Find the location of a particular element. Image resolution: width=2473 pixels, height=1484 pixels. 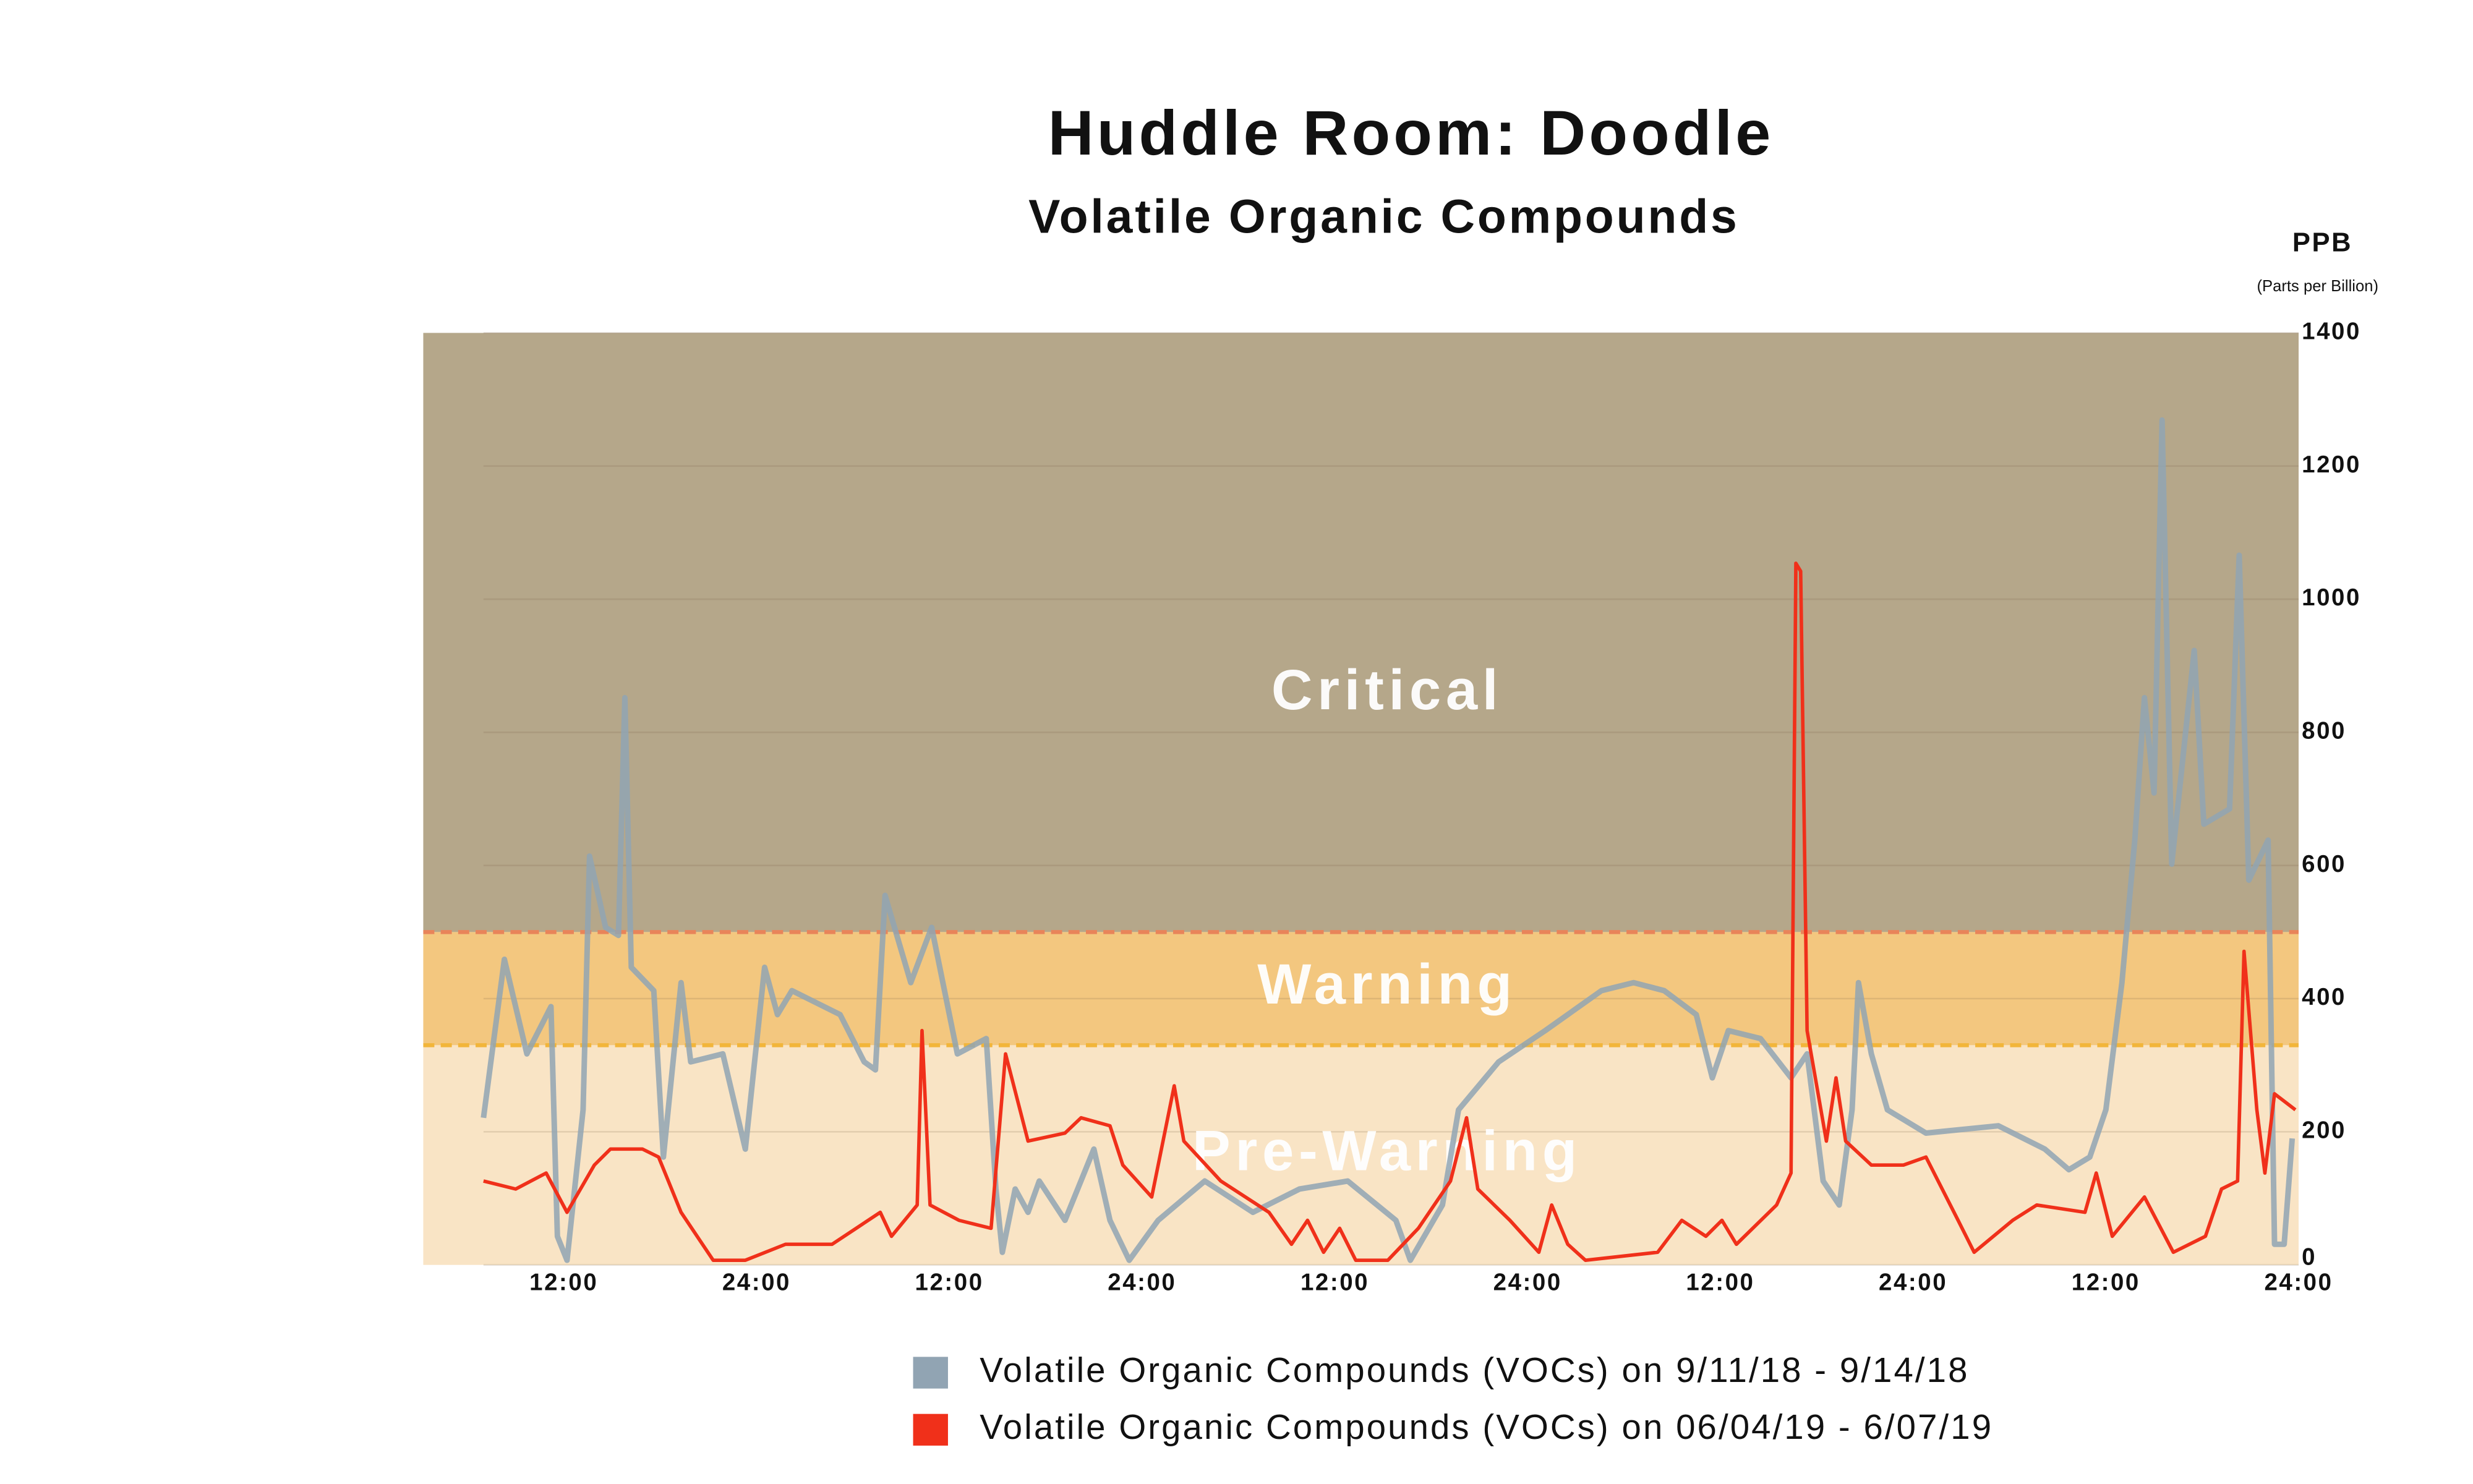

y-tick-label: 1400 is located at coordinates (2331, 331).